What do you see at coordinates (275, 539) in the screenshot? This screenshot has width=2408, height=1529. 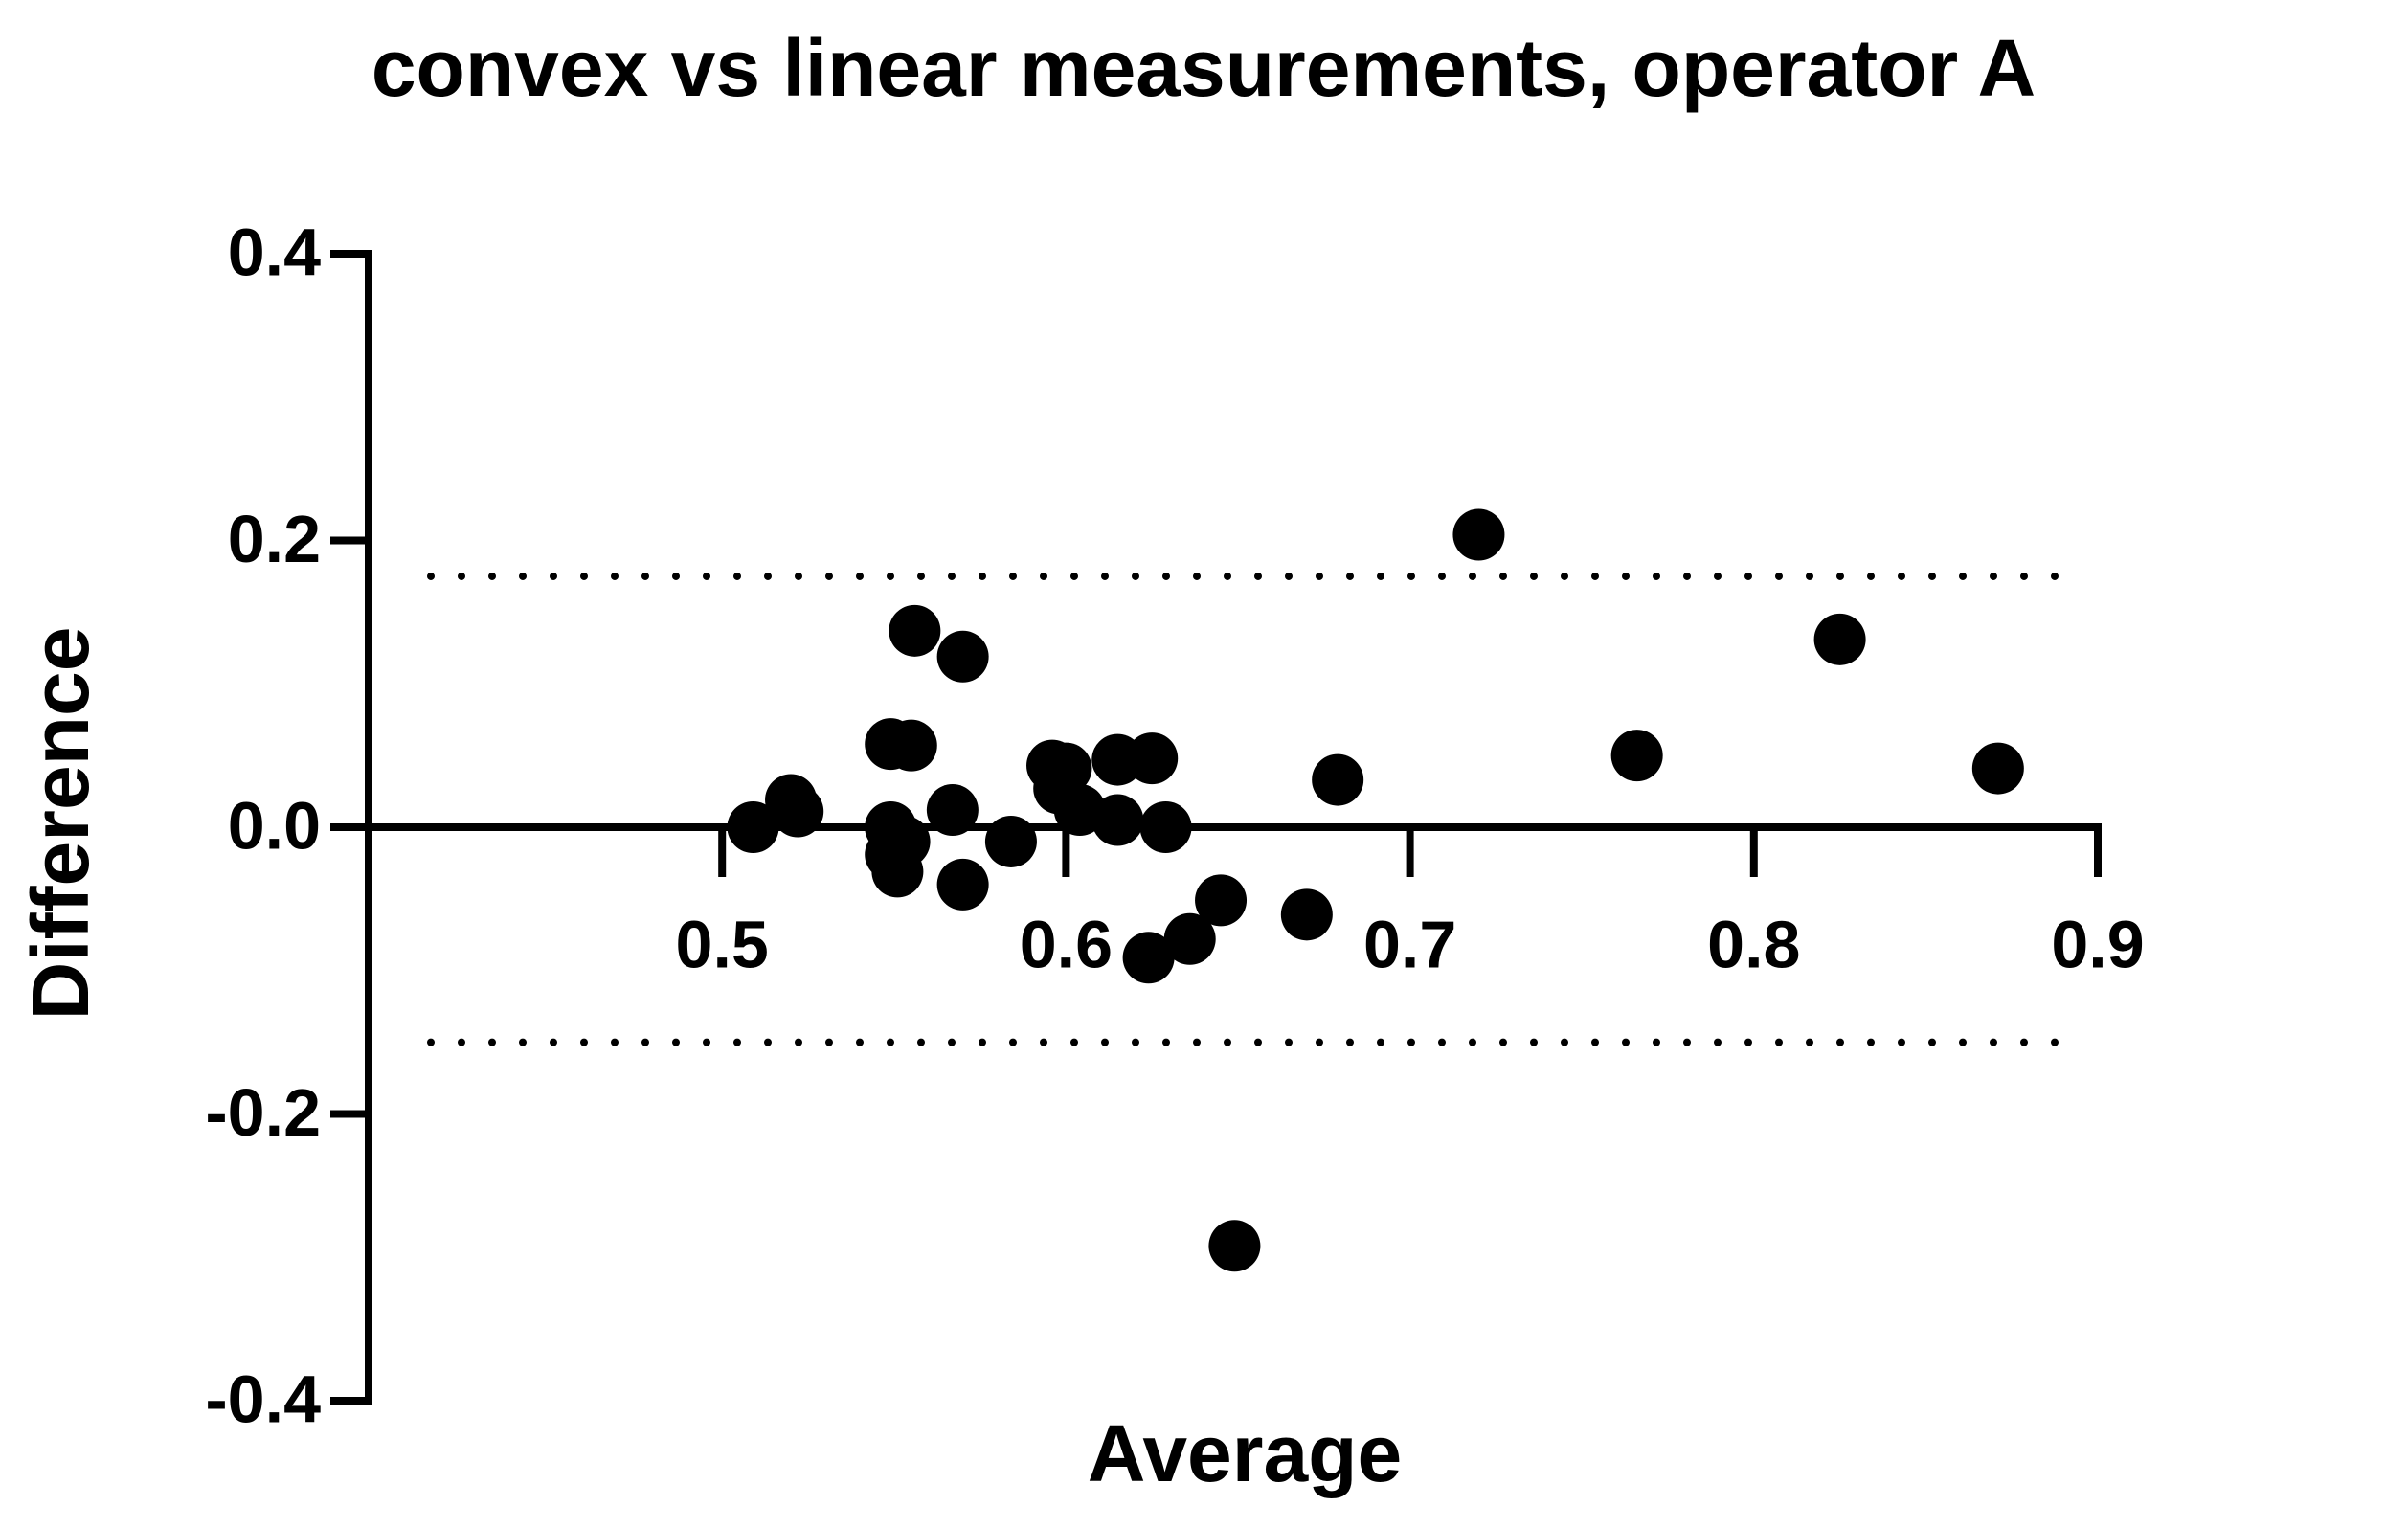 I see `y-tick-label: 0.2` at bounding box center [275, 539].